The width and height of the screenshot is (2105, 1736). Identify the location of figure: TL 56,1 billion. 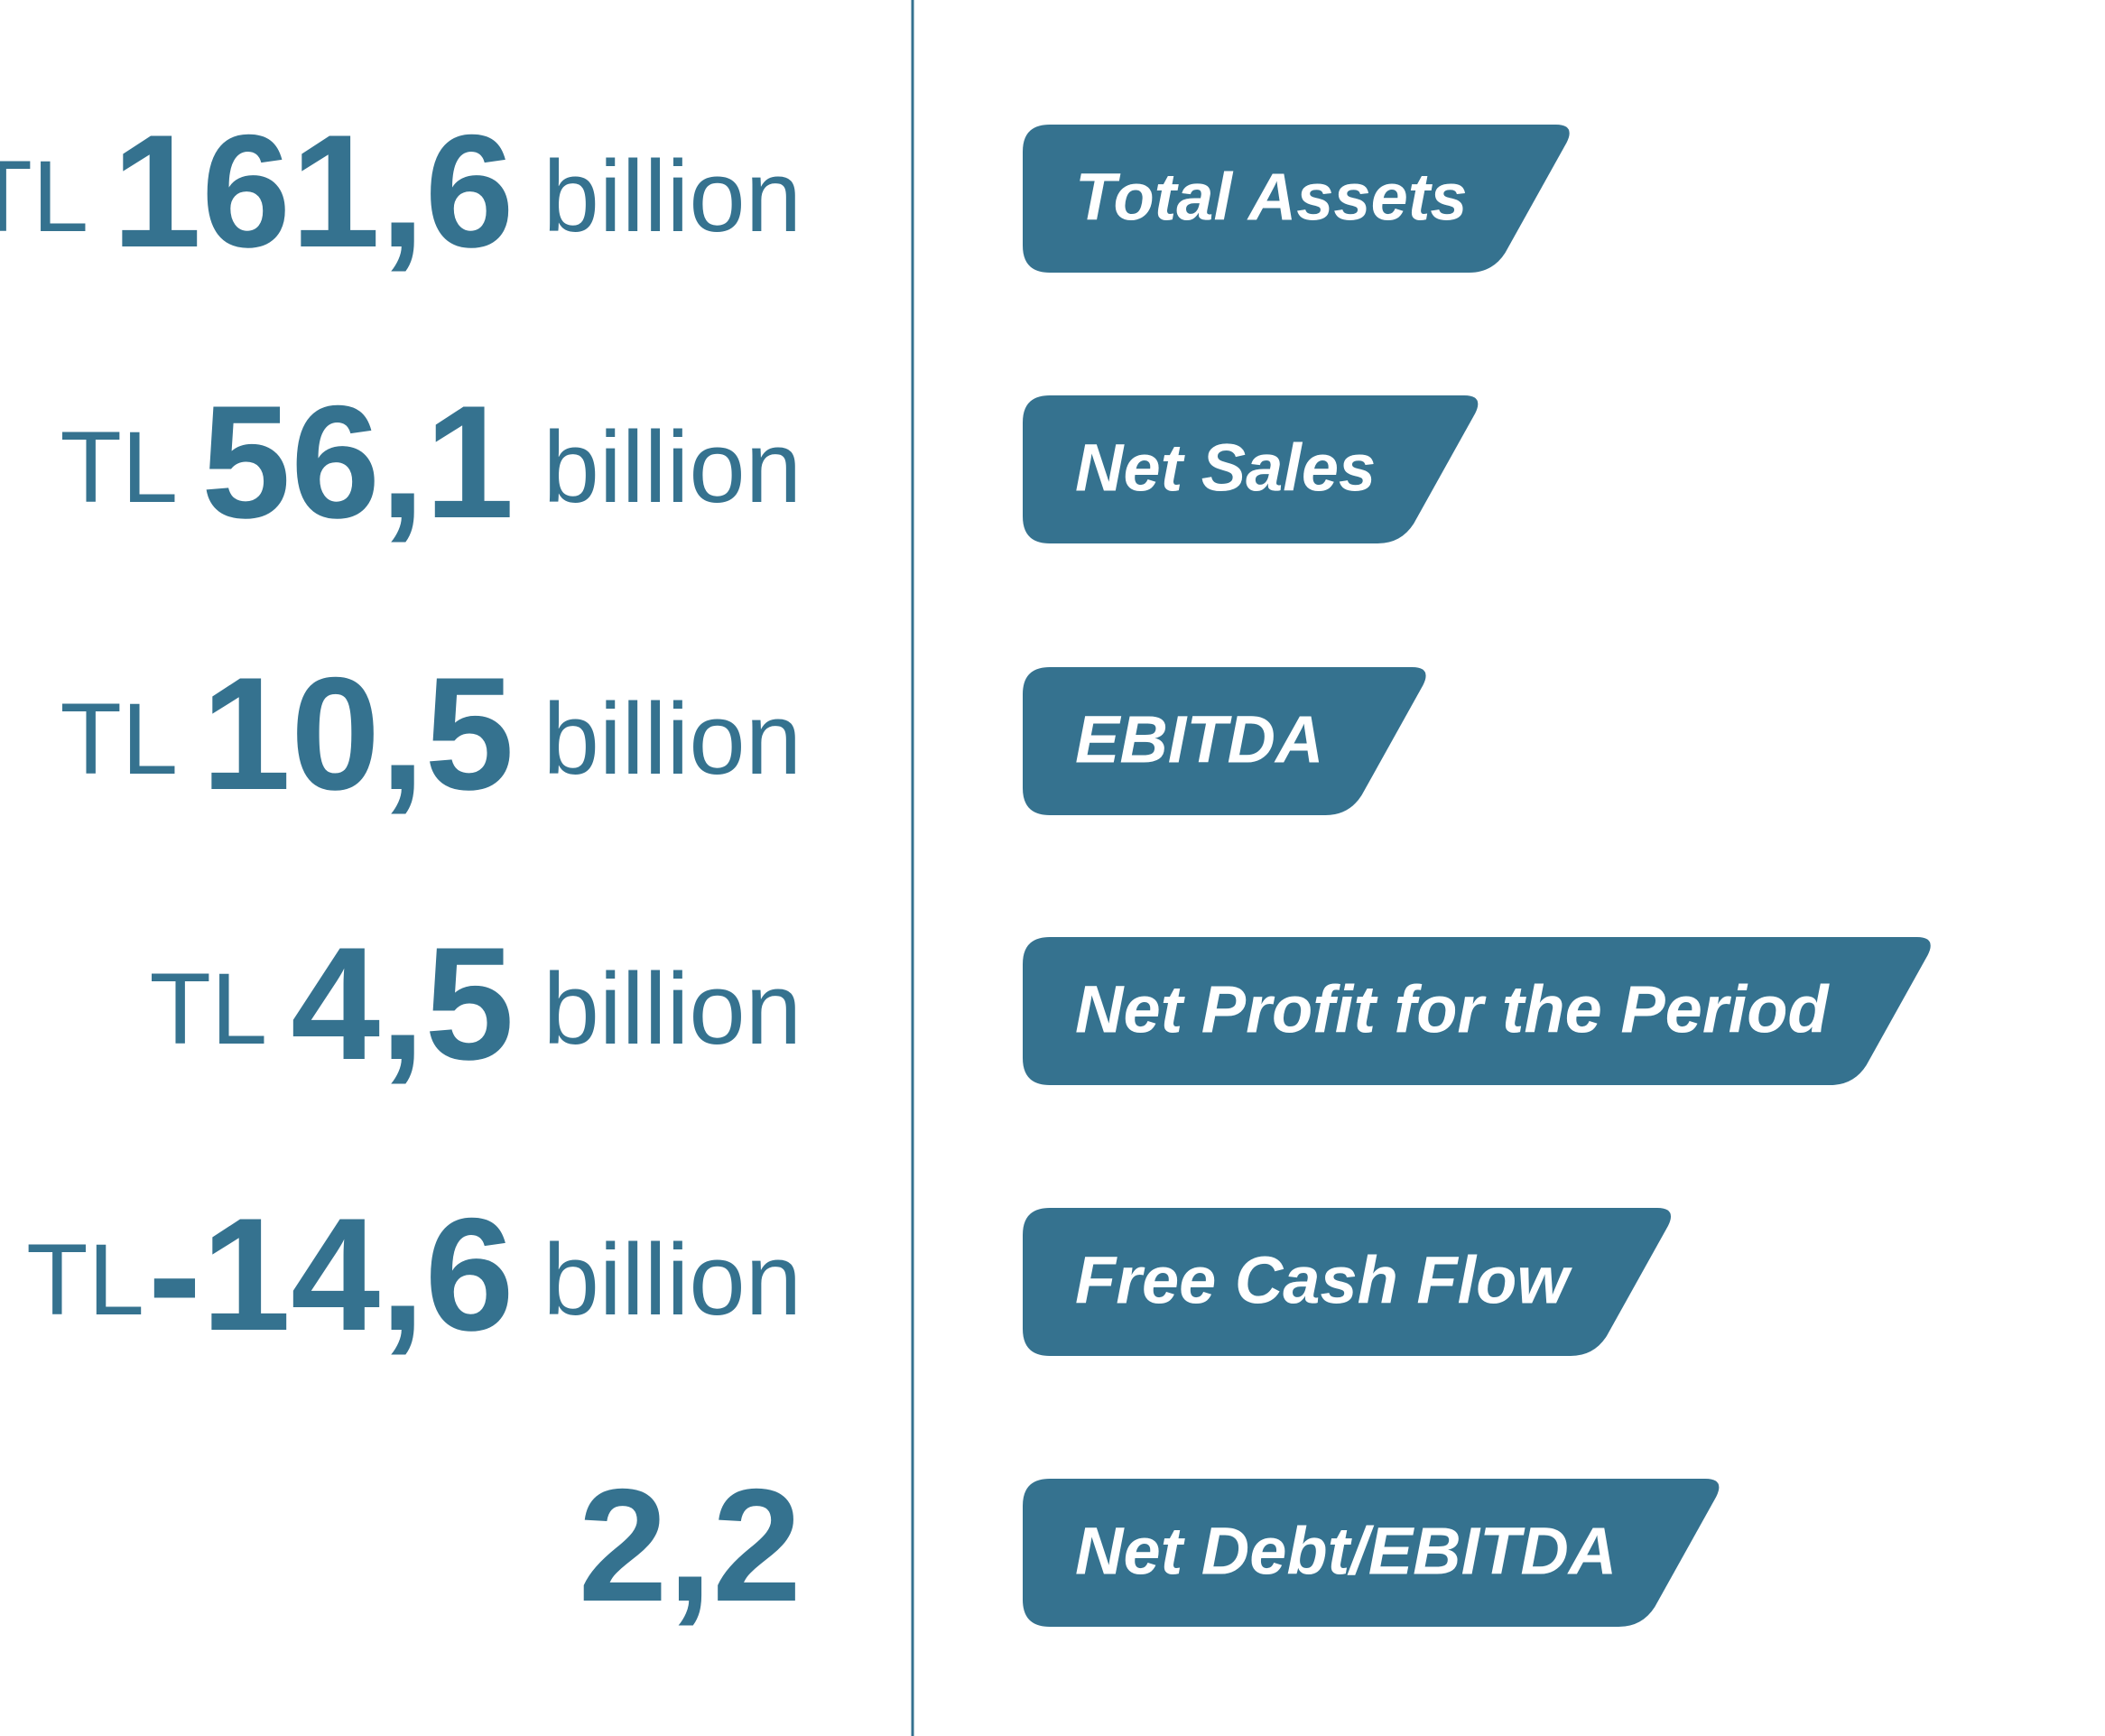
(431, 462).